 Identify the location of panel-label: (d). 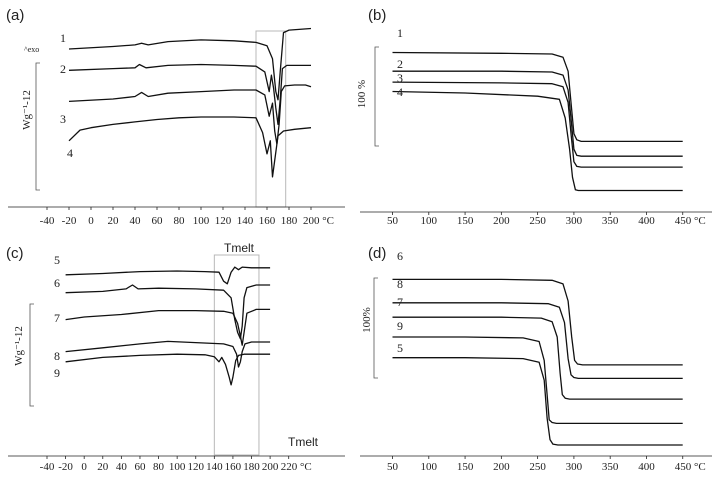
(377, 253).